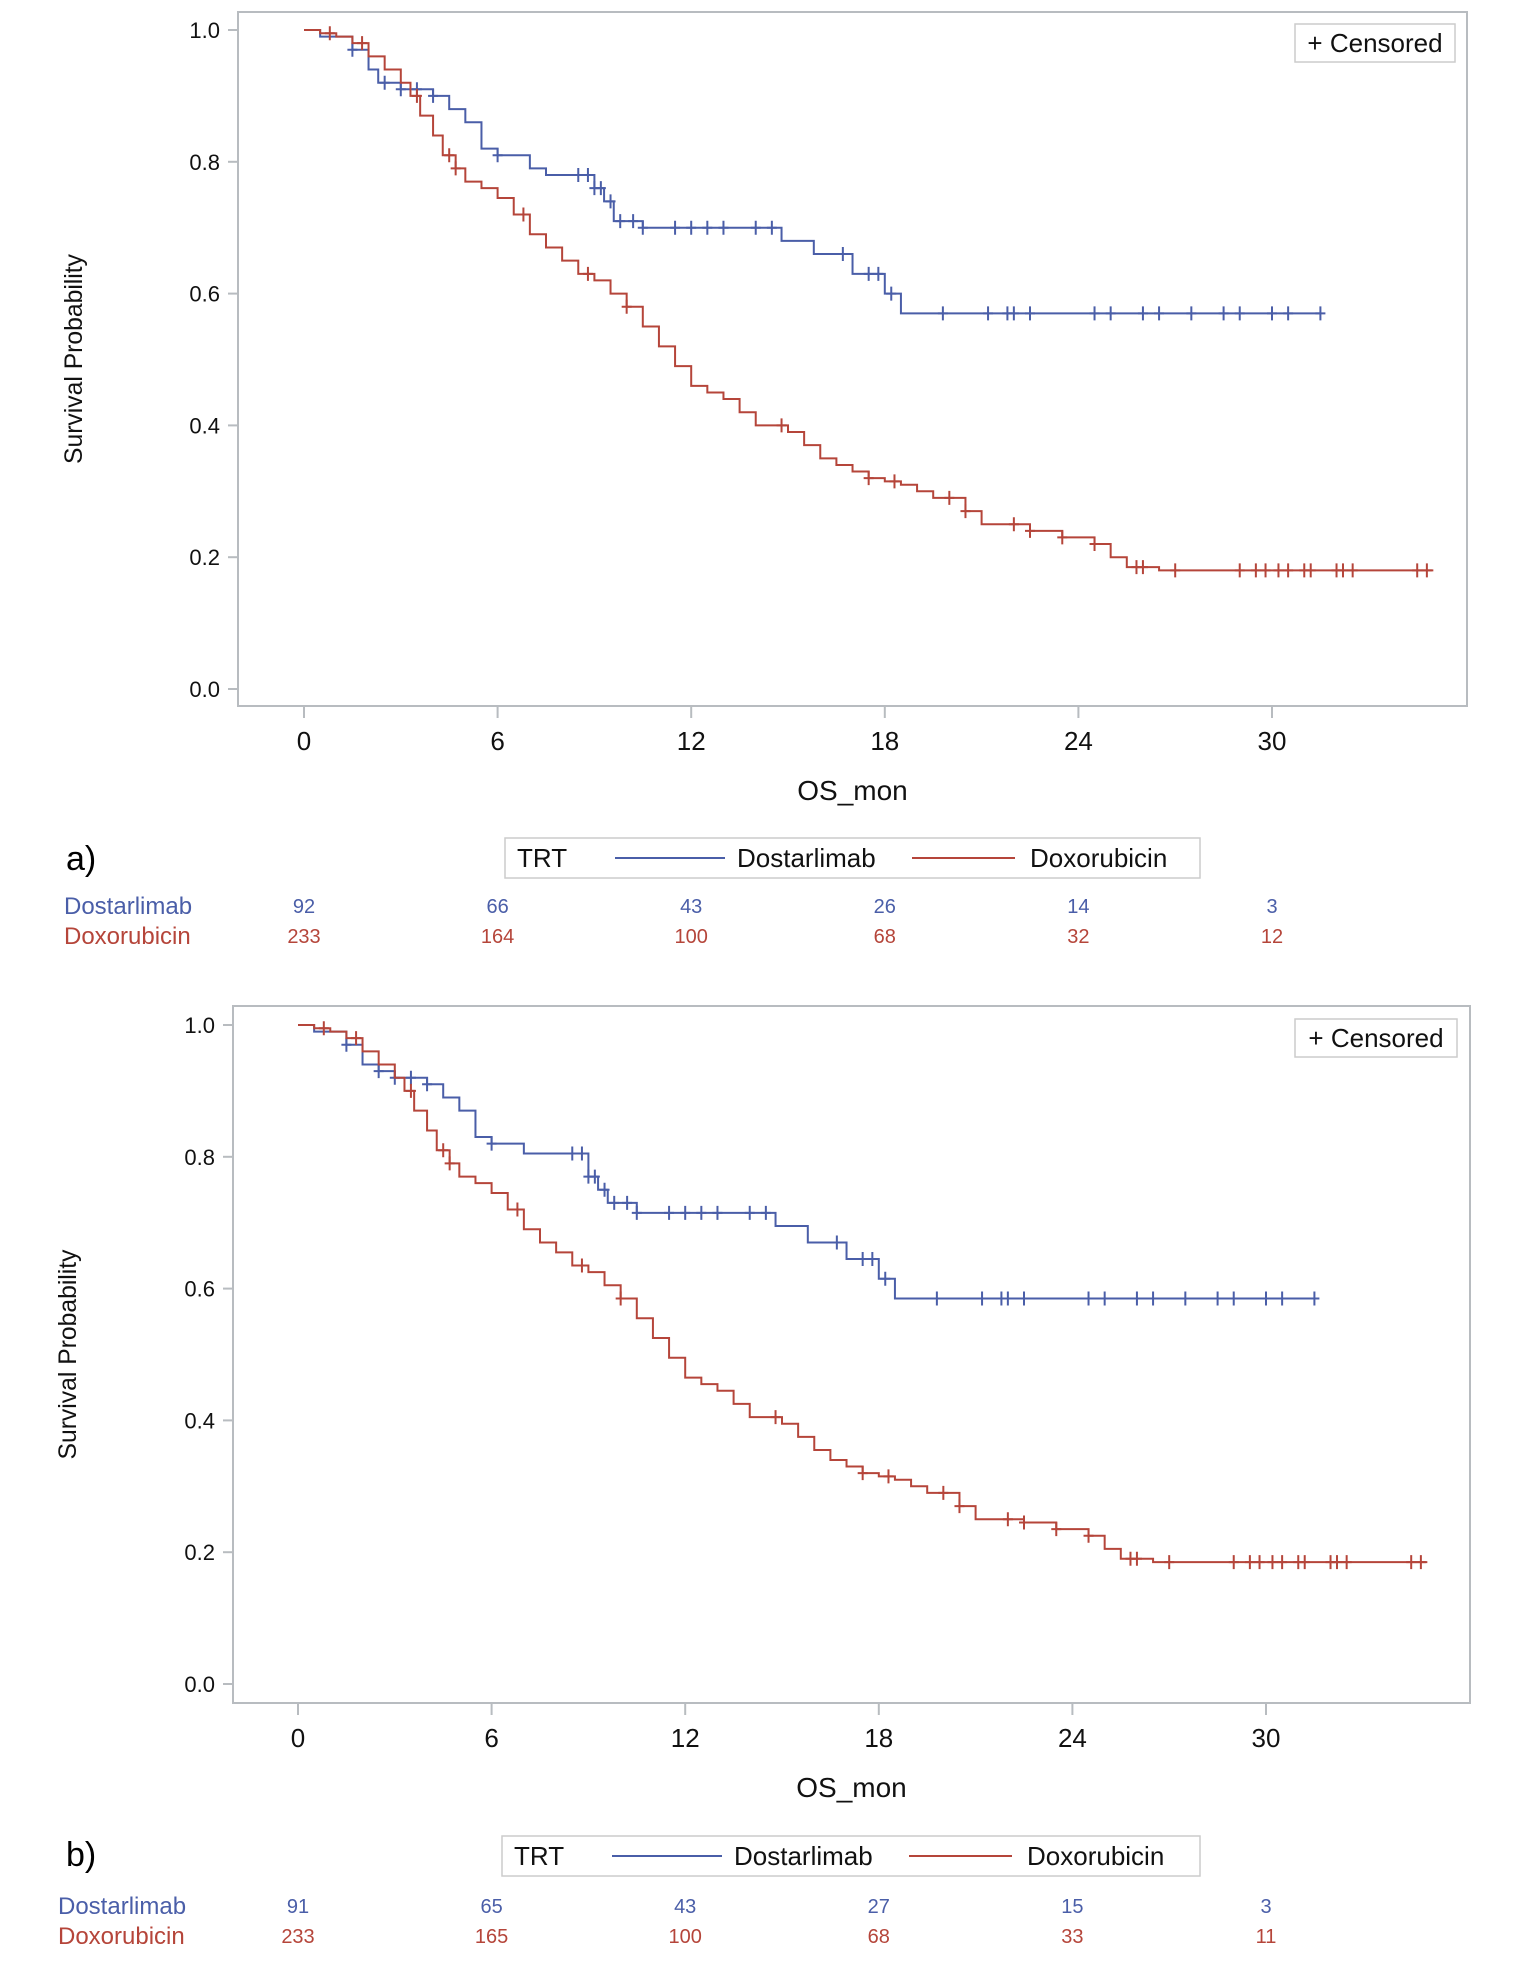 The width and height of the screenshot is (1530, 1980). Describe the element at coordinates (304, 937) in the screenshot. I see `risk-count: 233` at that location.